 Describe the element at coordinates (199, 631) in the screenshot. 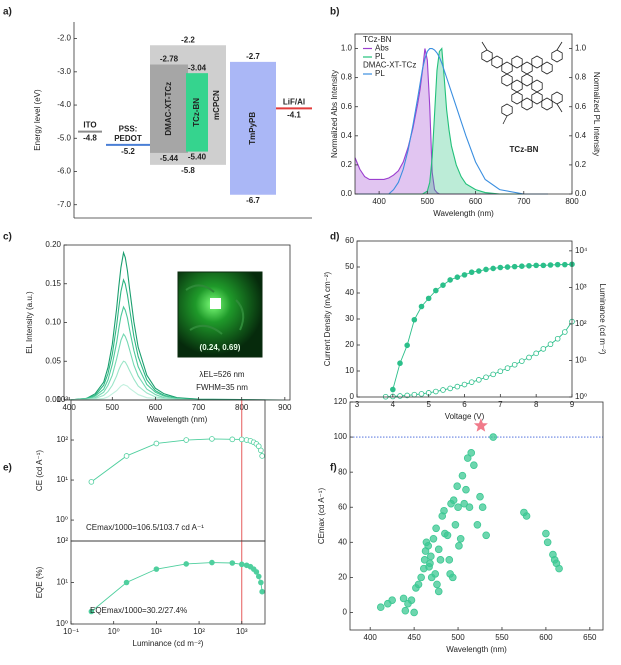

I see `x-tick-label: 10²` at that location.